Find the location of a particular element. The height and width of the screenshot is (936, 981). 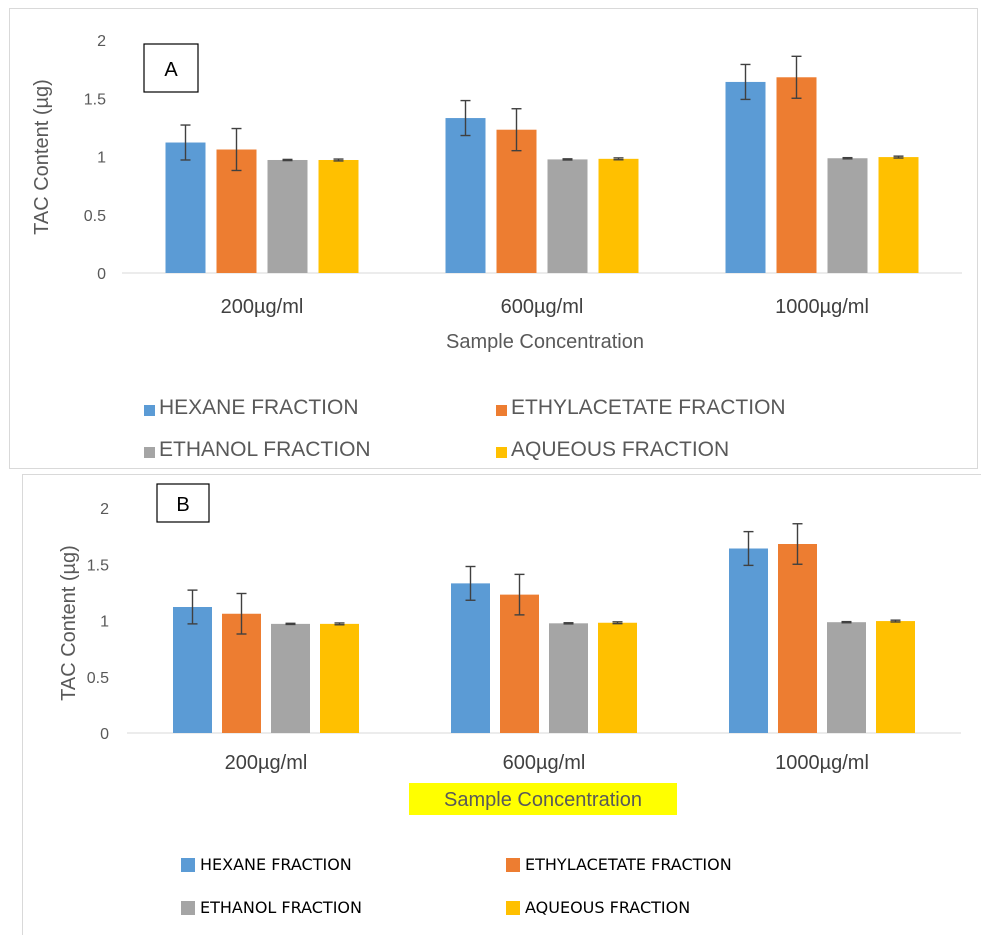

y-tick-label-b: 2 is located at coordinates (104, 509).